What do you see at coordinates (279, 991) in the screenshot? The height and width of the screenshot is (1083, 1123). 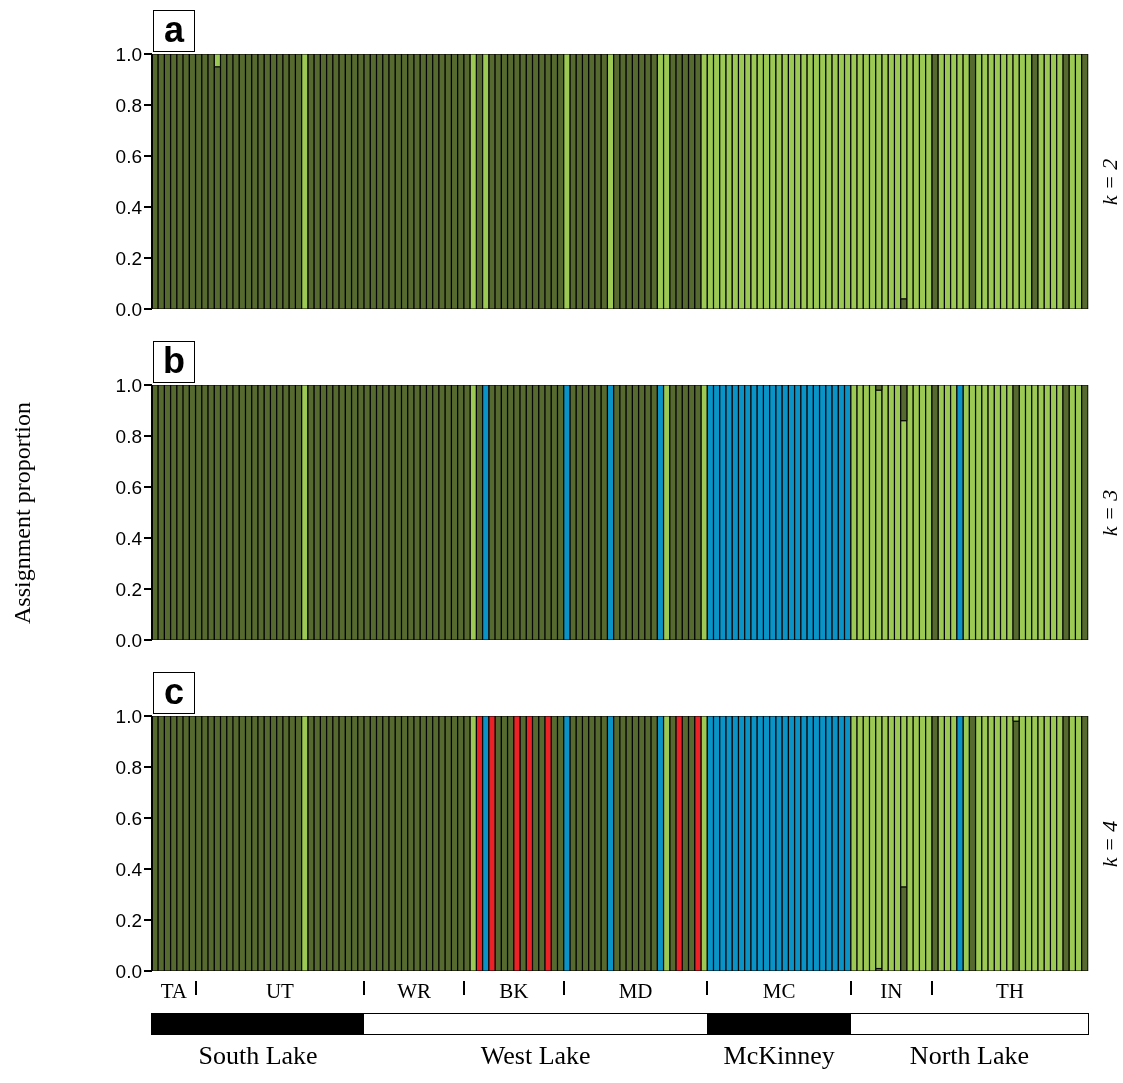 I see `text: UT` at bounding box center [279, 991].